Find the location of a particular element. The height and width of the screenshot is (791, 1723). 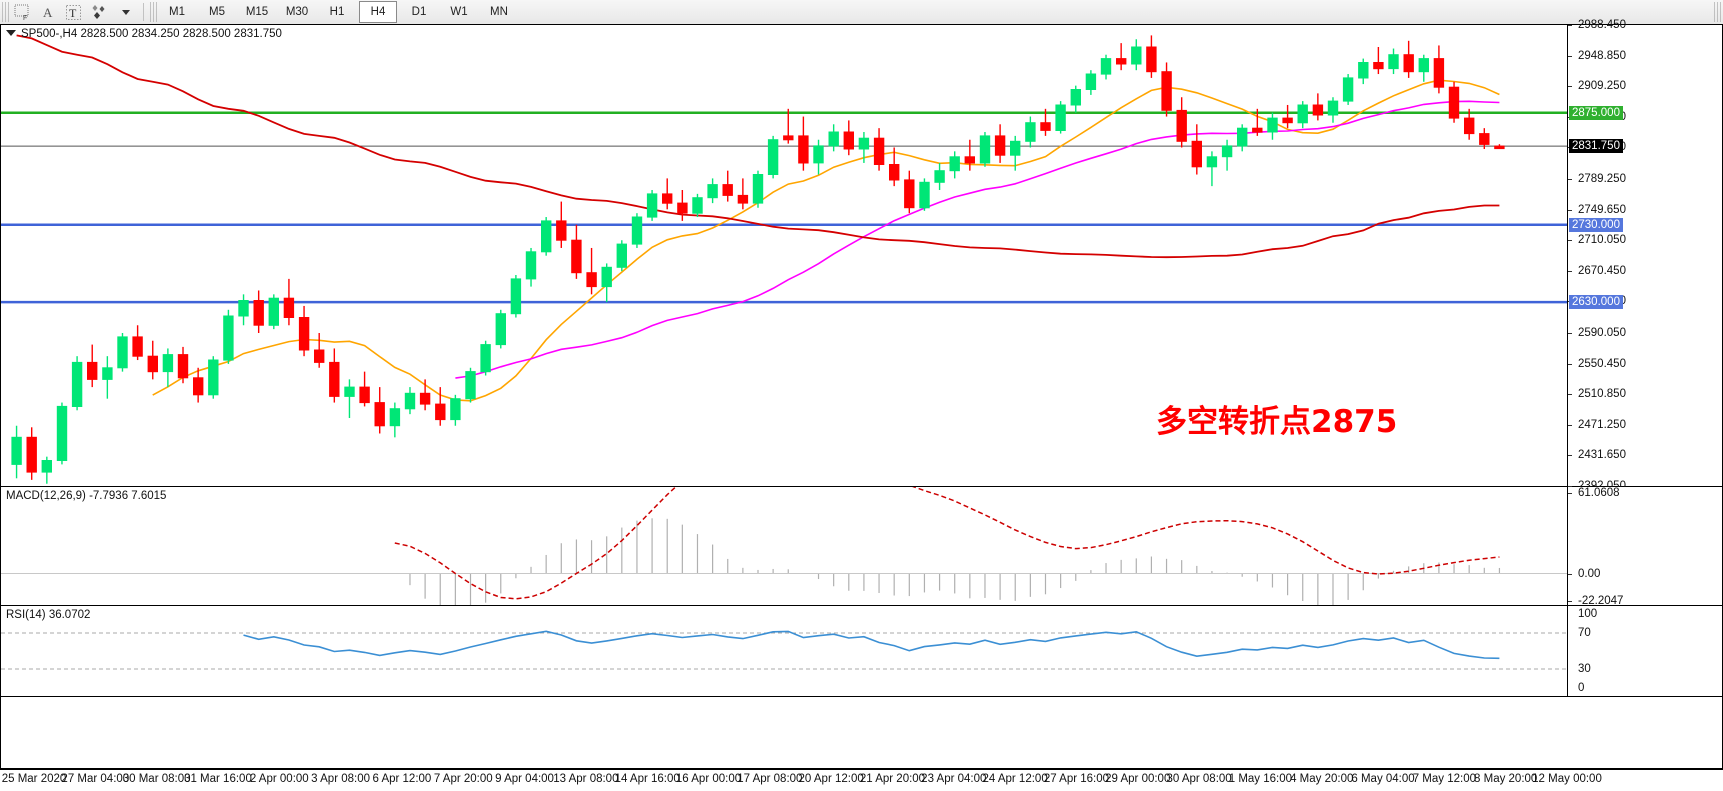

macd-axis-label: 61.0608 is located at coordinates (1599, 493).